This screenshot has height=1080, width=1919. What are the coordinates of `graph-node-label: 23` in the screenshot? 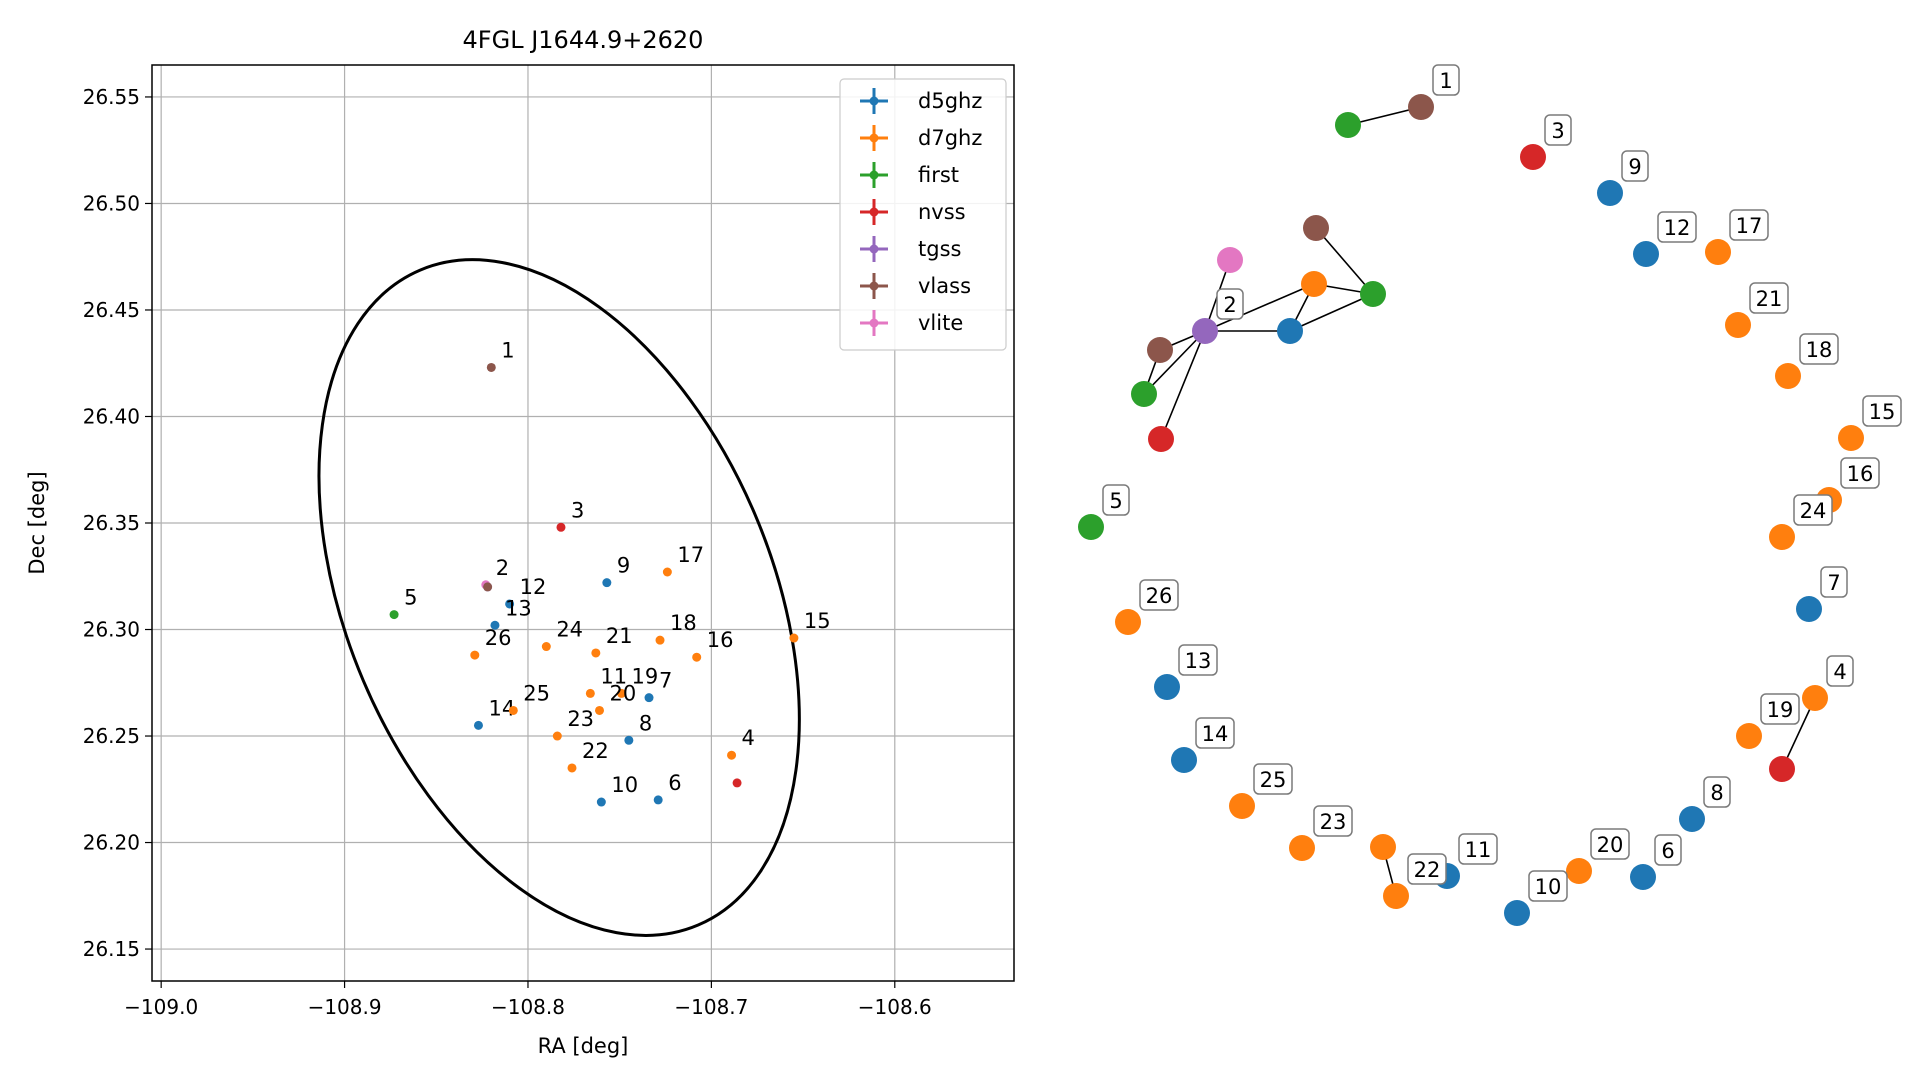 It's located at (1333, 822).